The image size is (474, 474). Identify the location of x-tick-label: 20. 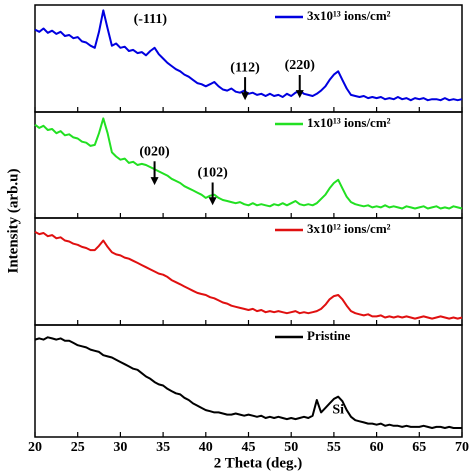
(35, 447).